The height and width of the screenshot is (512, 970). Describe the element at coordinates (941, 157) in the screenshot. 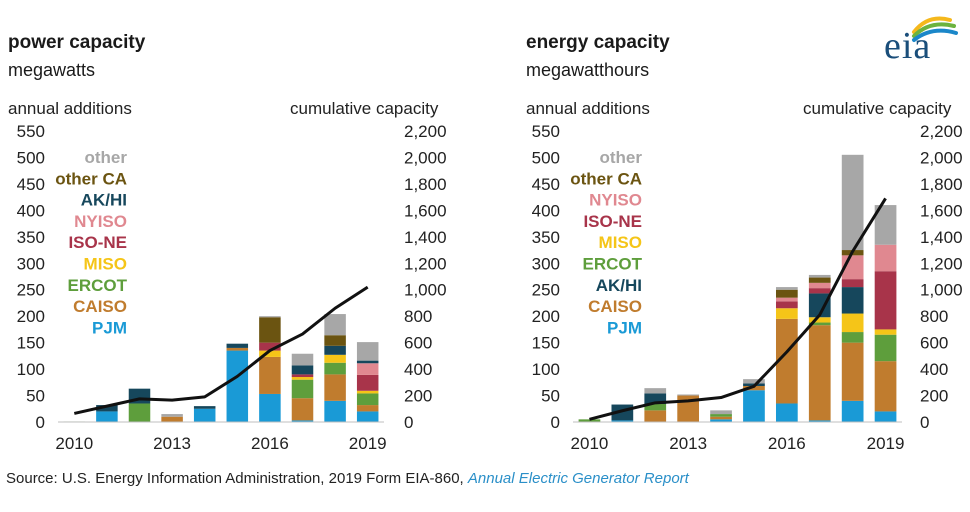

I see `y2-tick-label: 2,000` at that location.